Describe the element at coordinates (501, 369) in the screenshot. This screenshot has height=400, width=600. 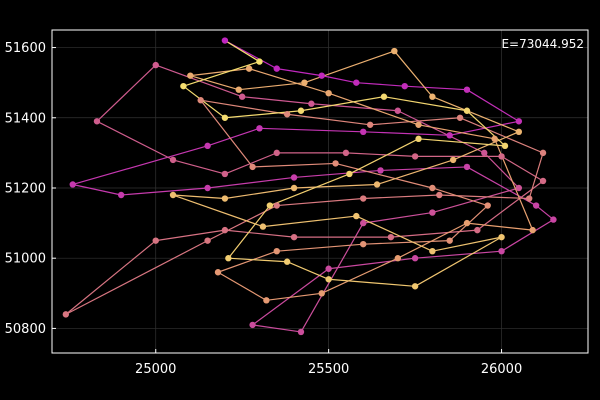
I see `x-tick-label: 26000` at that location.